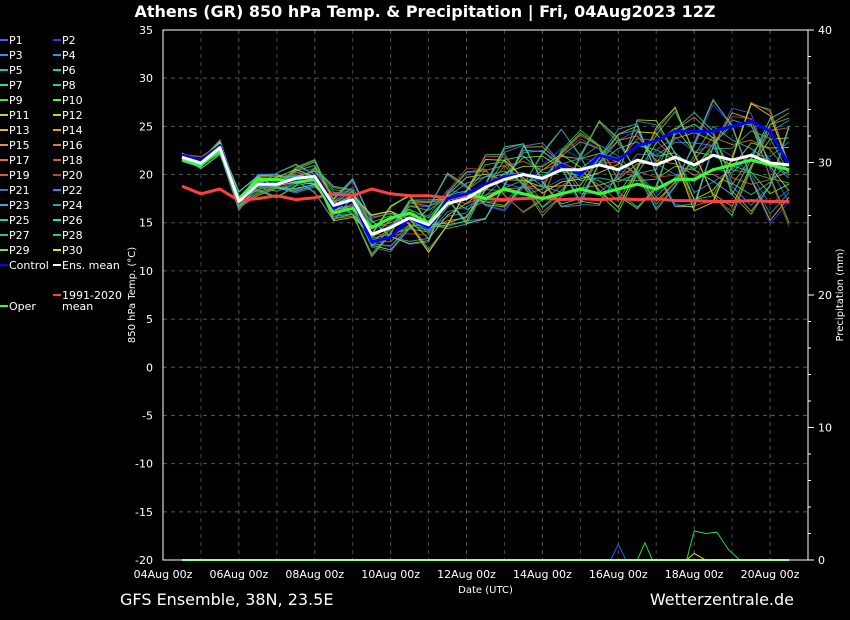 The image size is (850, 620). I want to click on x-axis-label: Date (UTC), so click(485, 590).